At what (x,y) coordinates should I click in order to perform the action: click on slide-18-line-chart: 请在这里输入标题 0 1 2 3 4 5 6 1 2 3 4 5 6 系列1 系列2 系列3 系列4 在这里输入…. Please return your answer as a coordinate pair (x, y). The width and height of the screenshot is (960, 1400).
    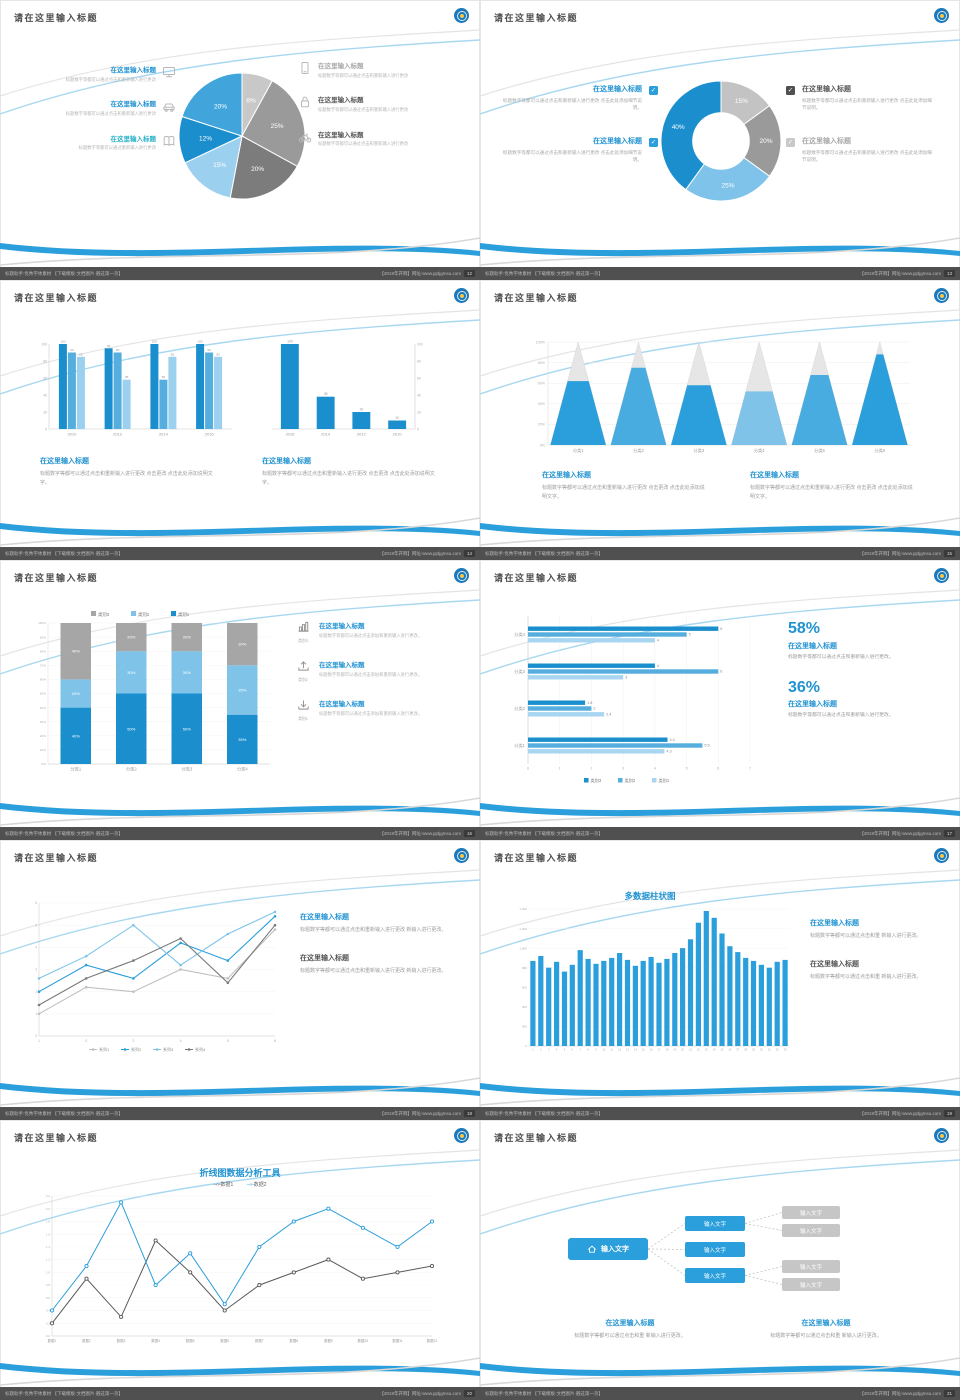
    Looking at the image, I should click on (240, 980).